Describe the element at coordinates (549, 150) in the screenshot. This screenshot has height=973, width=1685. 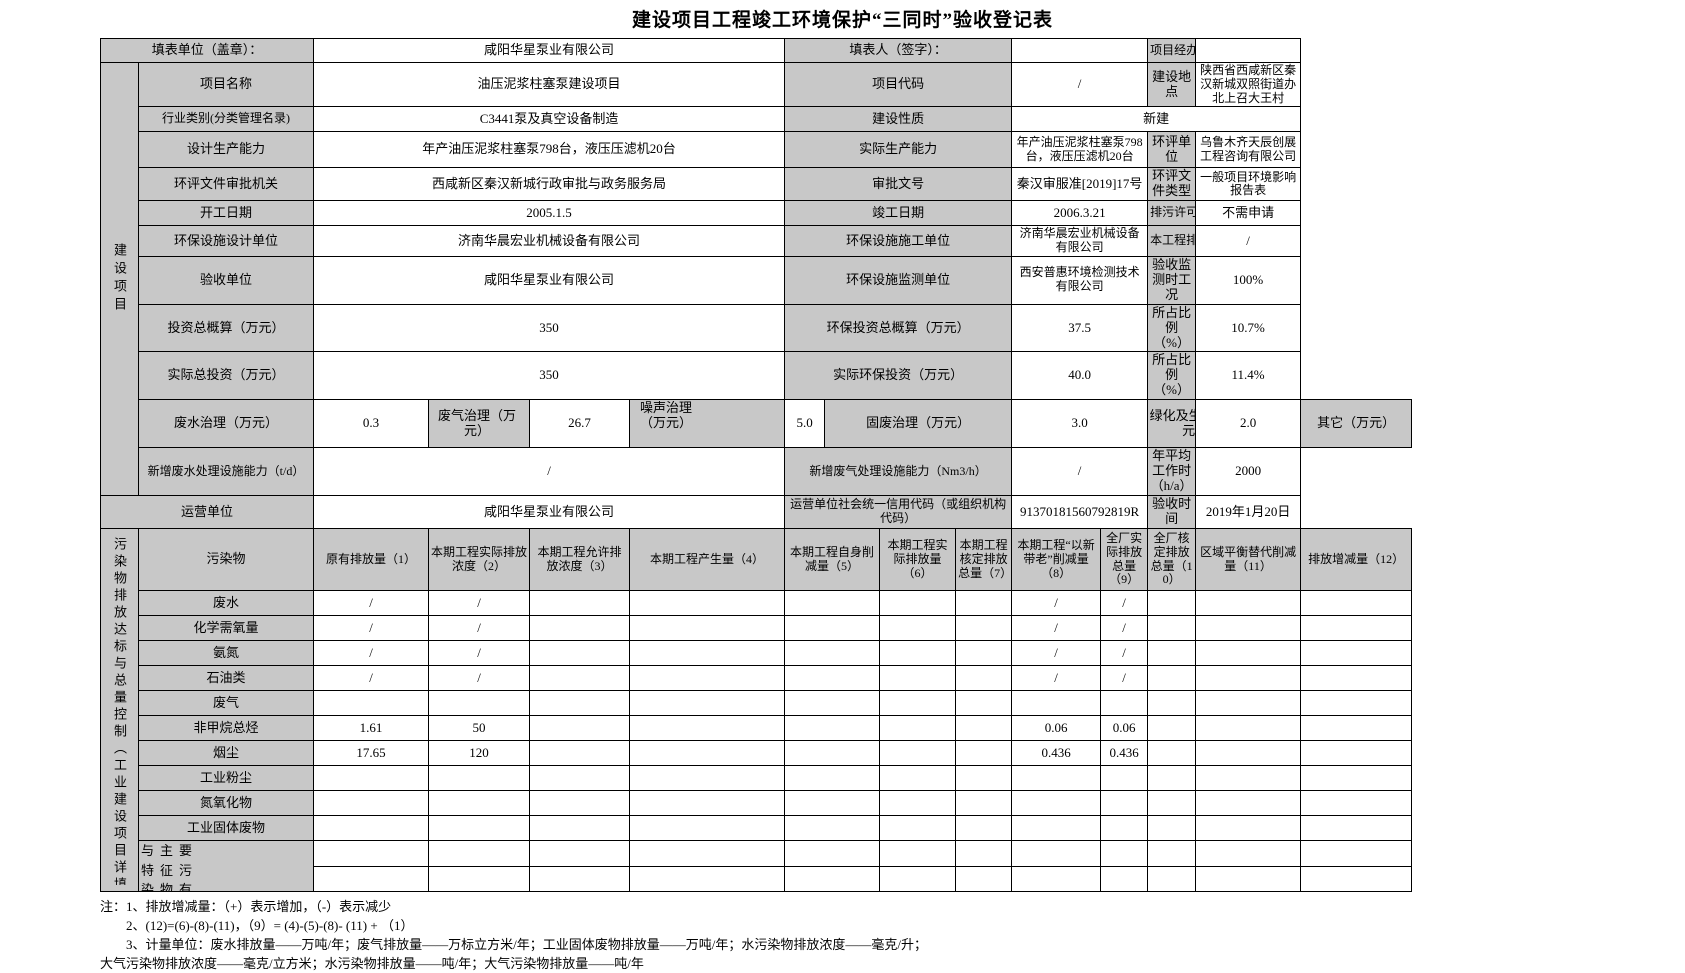
I see `design-capacity-value: 年产油压泥浆柱塞泵798台，液压压滤机20台` at that location.